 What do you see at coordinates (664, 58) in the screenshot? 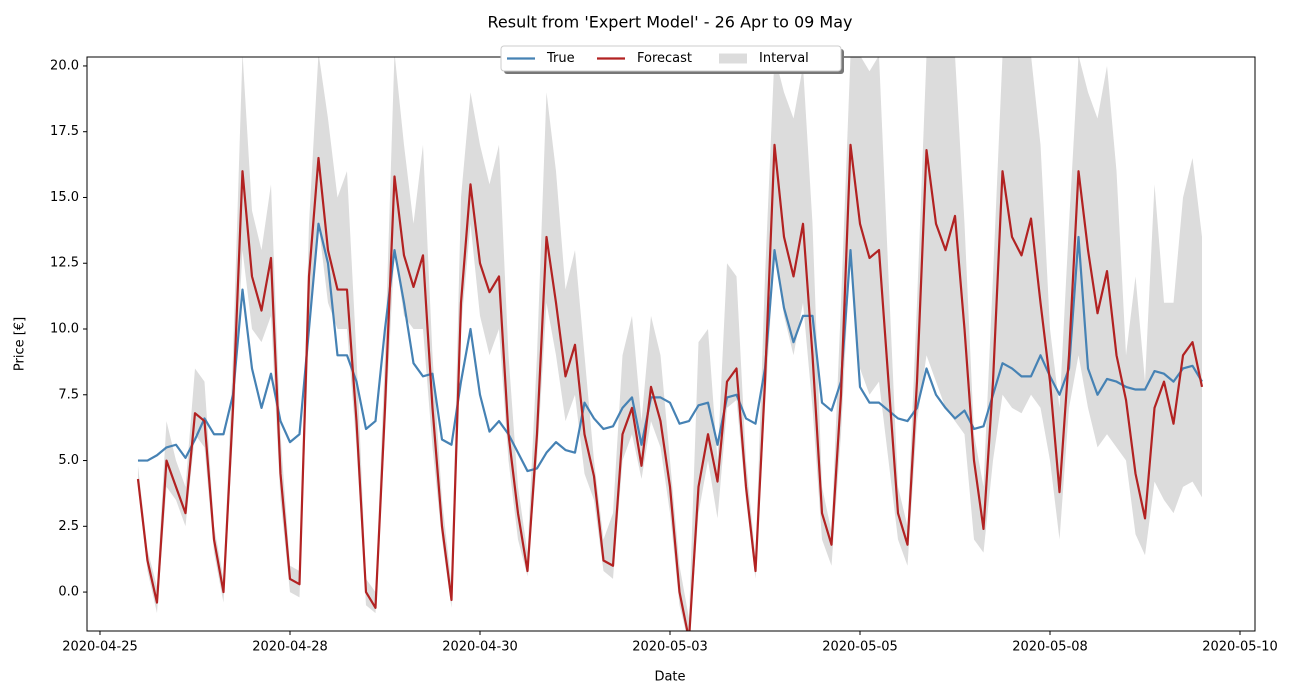
I see `legend-label: Forecast` at bounding box center [664, 58].